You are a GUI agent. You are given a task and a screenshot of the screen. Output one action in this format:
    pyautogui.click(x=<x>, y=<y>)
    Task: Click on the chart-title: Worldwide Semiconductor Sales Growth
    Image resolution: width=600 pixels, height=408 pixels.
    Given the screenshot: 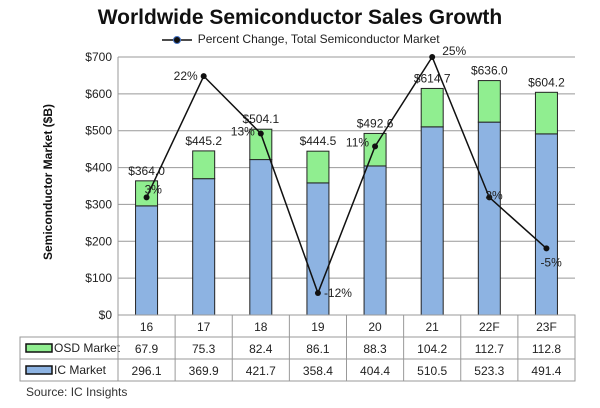 What is the action you would take?
    pyautogui.click(x=300, y=17)
    